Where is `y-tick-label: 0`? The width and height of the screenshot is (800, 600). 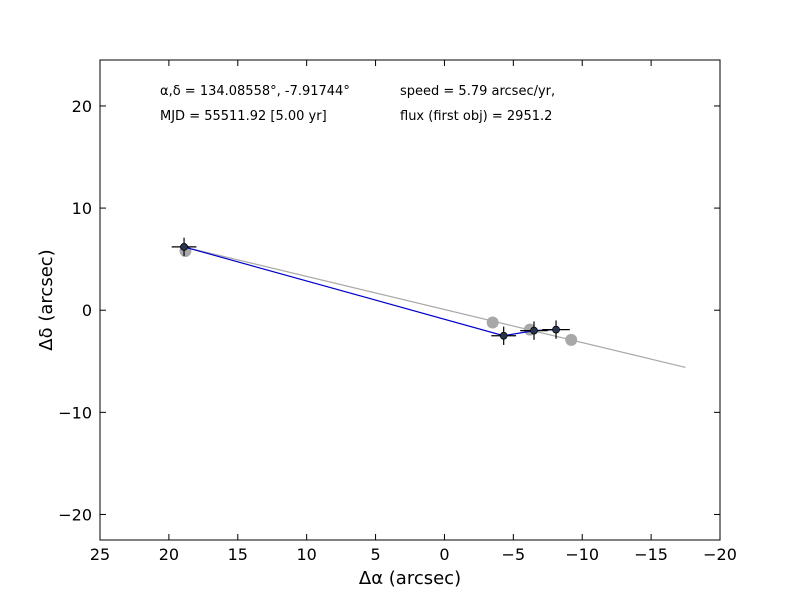 y-tick-label: 0 is located at coordinates (87, 310).